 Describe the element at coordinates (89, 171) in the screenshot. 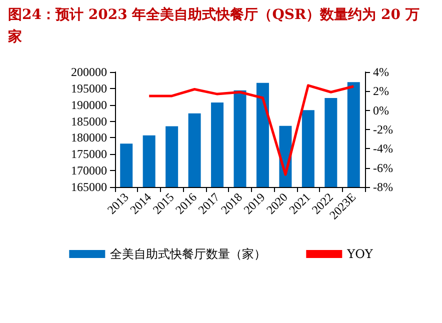

I see `y-tick-label: 170000` at that location.